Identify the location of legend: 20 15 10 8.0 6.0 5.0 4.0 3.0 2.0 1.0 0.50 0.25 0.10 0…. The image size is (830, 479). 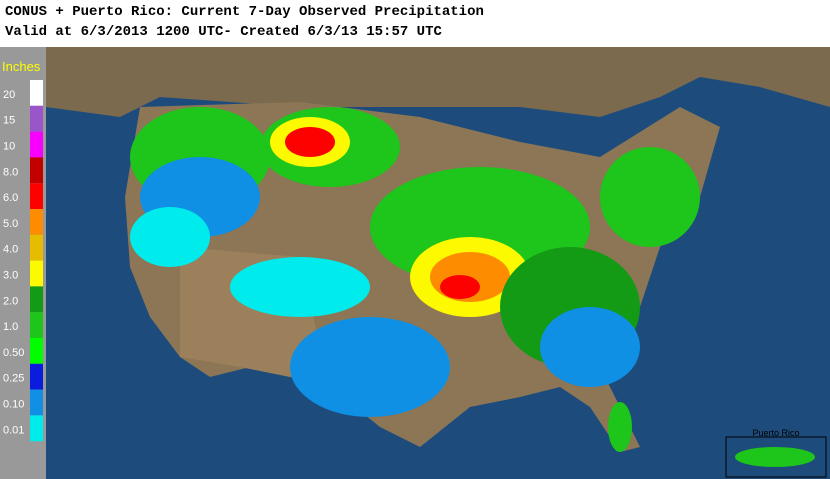
(23, 261).